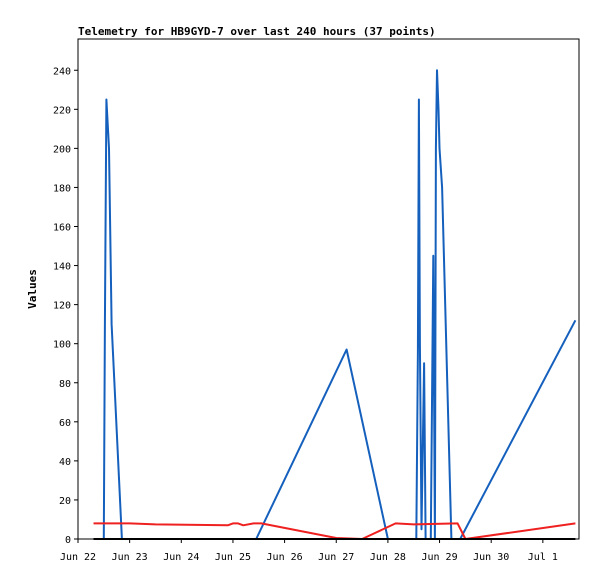 This screenshot has height=579, width=615. I want to click on x-tick-label: Jun 25, so click(233, 557).